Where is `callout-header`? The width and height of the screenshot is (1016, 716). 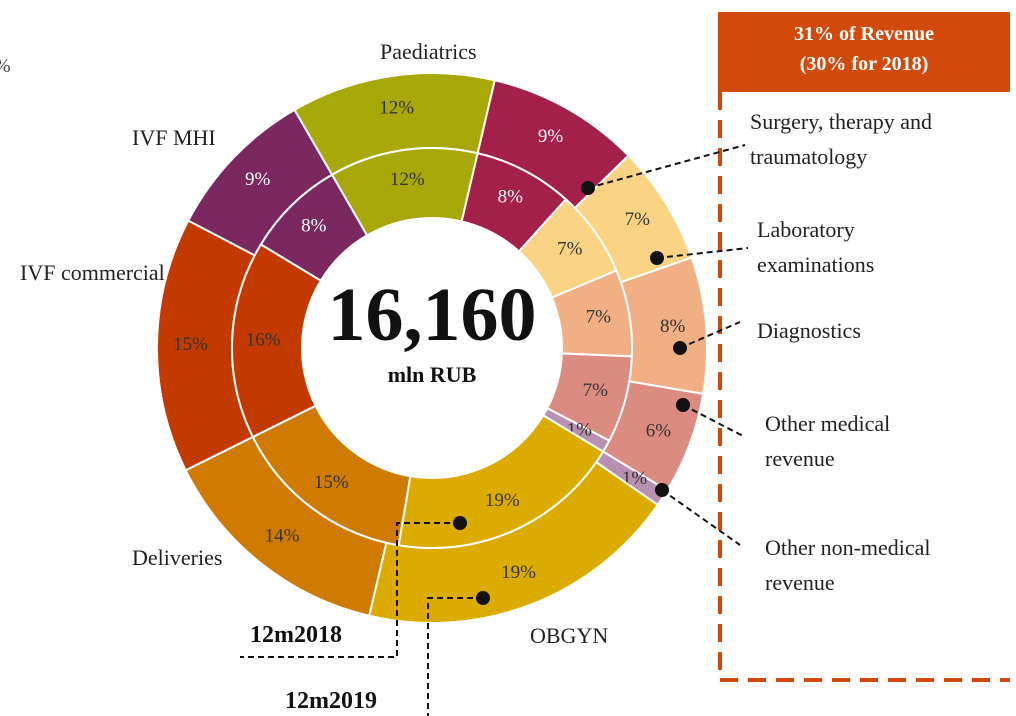
callout-header is located at coordinates (864, 52).